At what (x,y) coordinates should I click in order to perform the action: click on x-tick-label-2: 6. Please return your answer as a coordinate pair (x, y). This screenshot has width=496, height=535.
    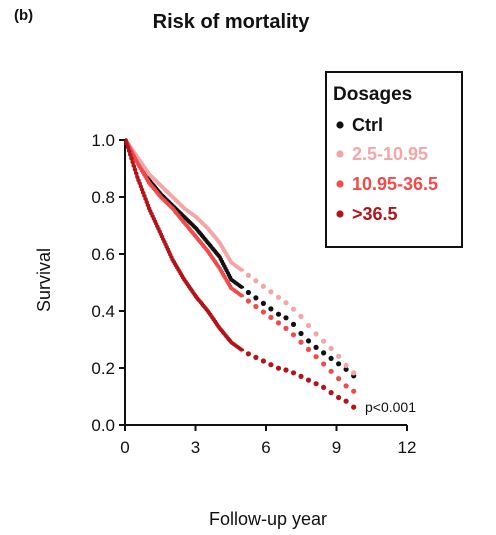
    Looking at the image, I should click on (265, 447).